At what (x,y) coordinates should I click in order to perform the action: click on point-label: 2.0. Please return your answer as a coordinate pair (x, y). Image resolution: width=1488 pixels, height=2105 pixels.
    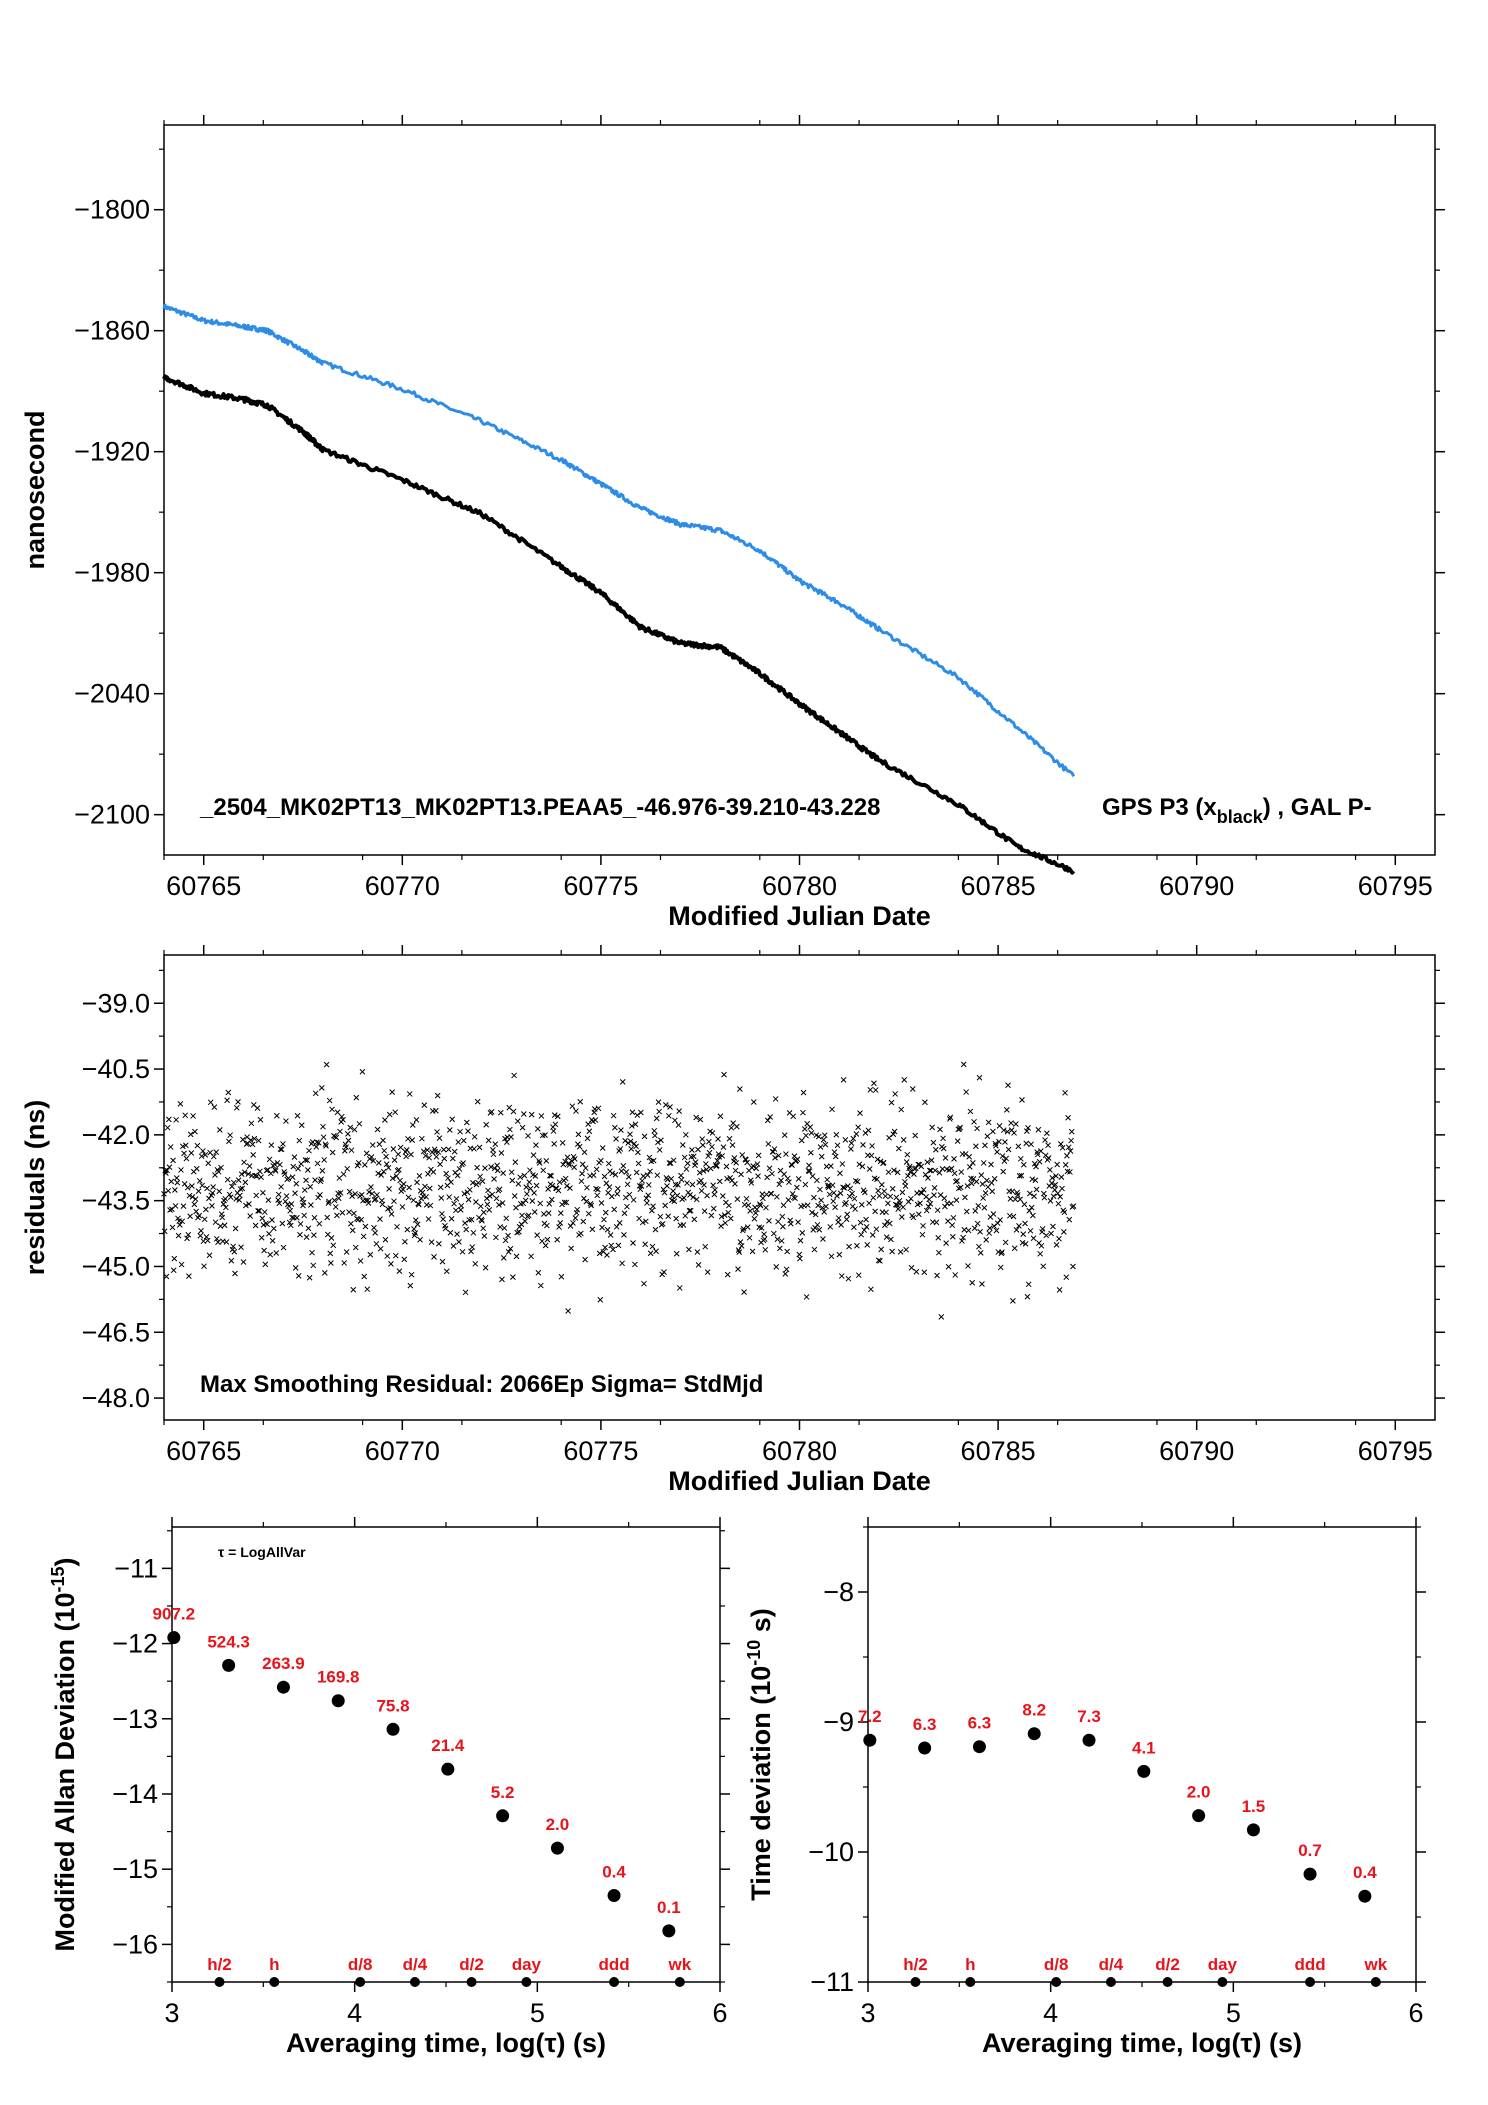
    Looking at the image, I should click on (1199, 1792).